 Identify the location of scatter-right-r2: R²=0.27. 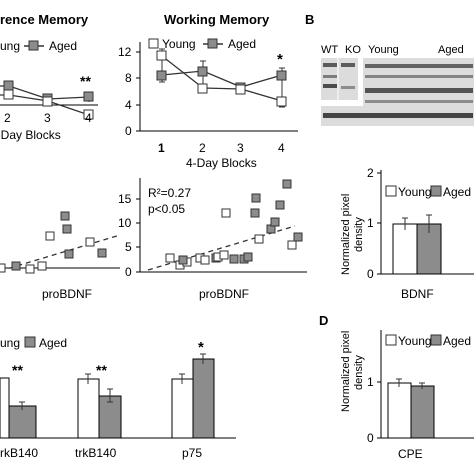
(169, 193).